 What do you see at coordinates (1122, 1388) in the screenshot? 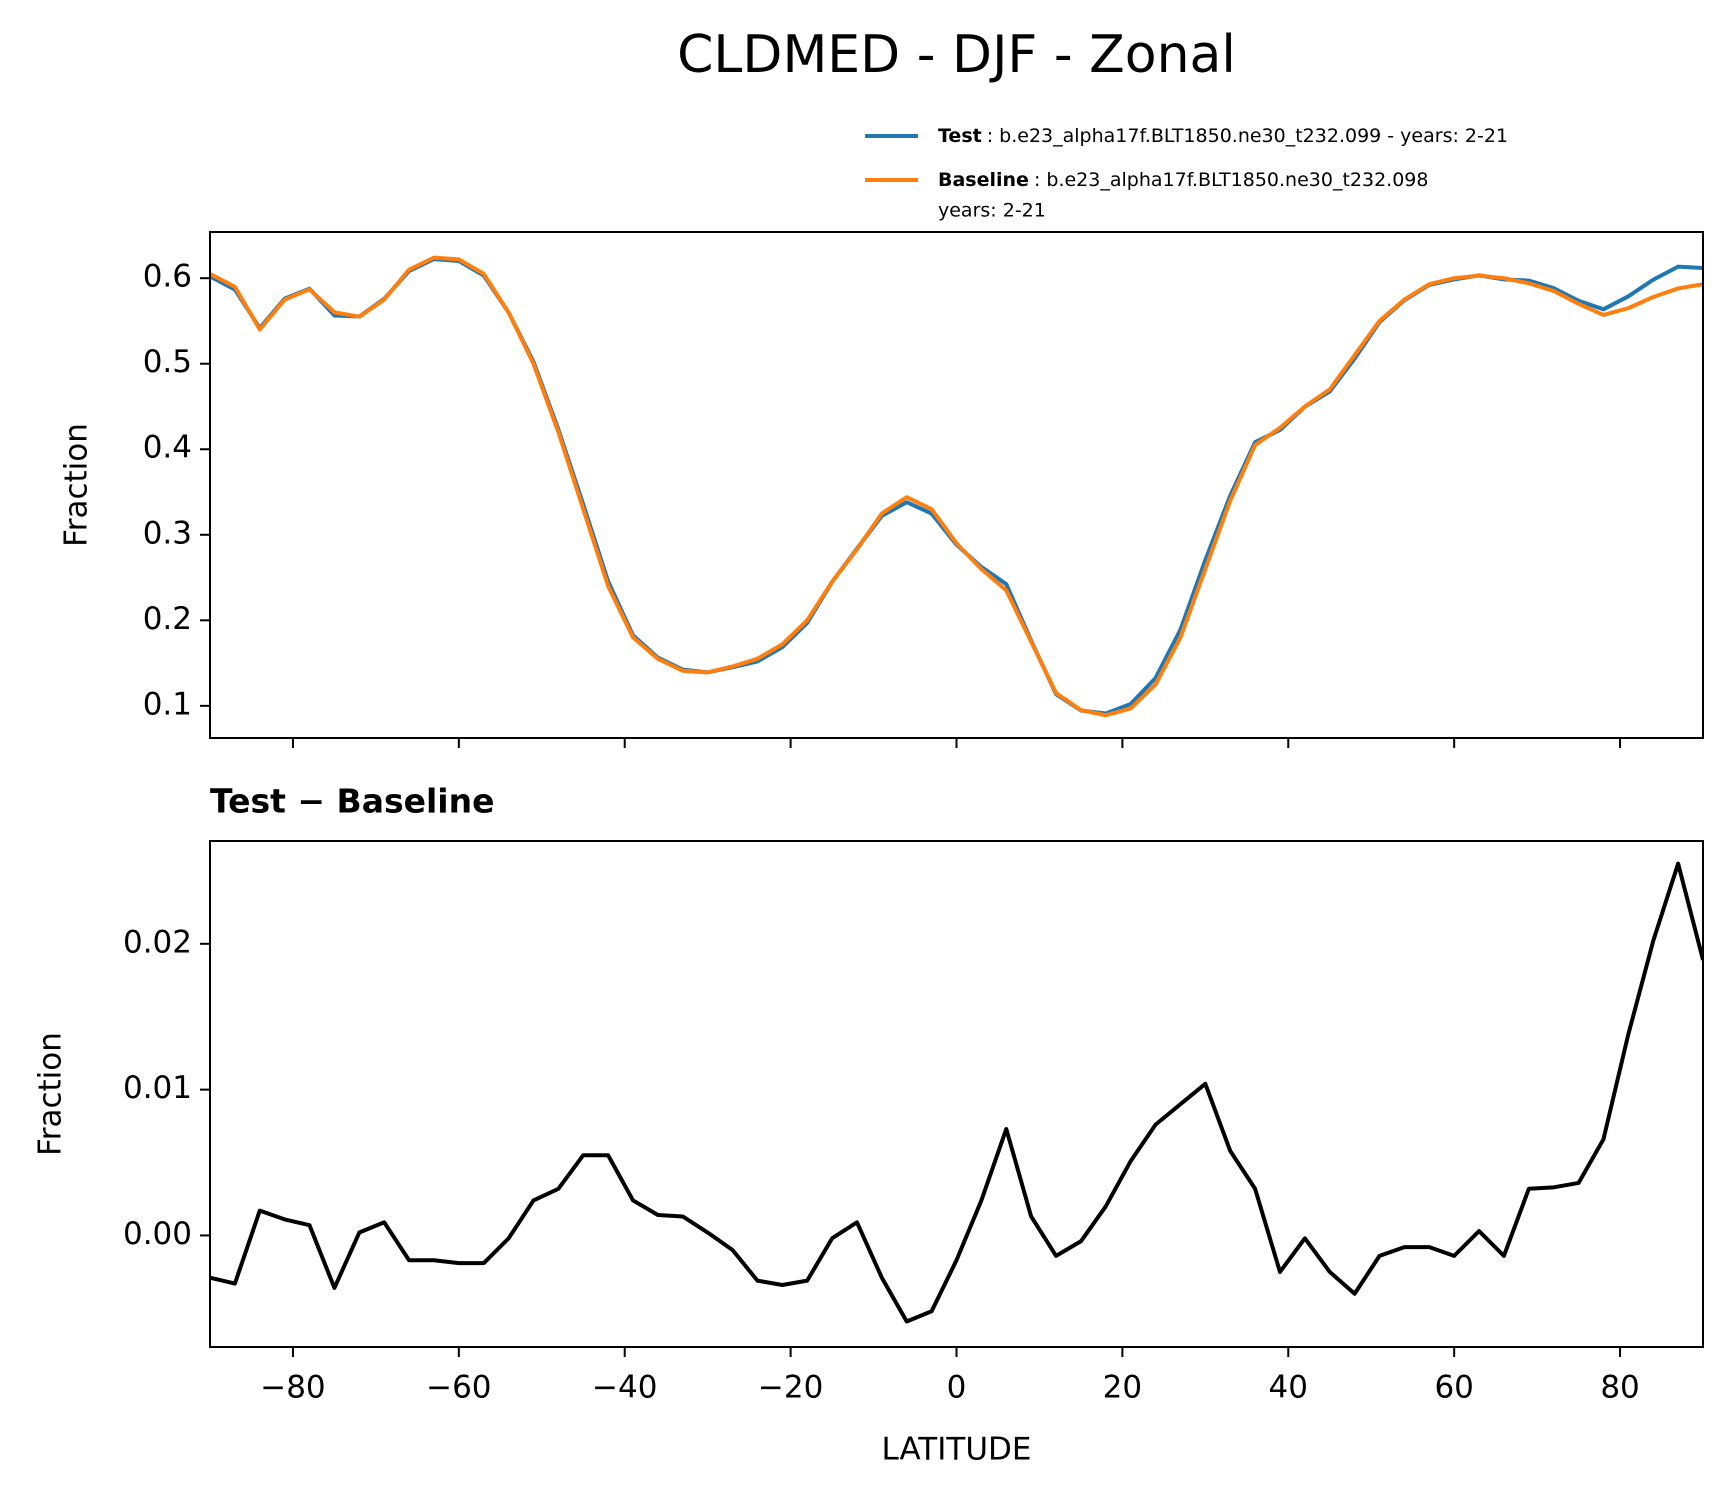
I see `x-tick-label: 20` at bounding box center [1122, 1388].